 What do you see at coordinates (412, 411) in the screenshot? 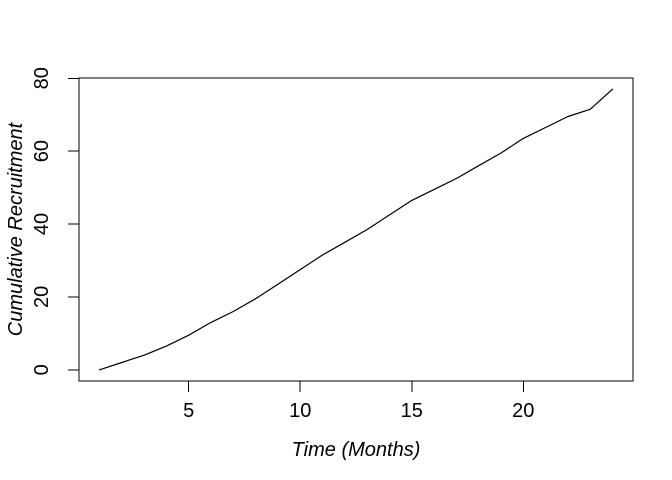
I see `x-tick-label: 15` at bounding box center [412, 411].